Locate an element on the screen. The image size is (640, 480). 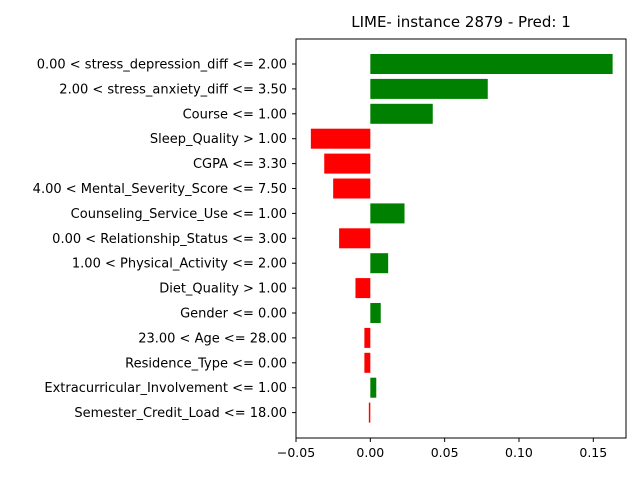
category-label-1: 2.00 < stress_anxiety_diff <= 3.50 is located at coordinates (173, 89).